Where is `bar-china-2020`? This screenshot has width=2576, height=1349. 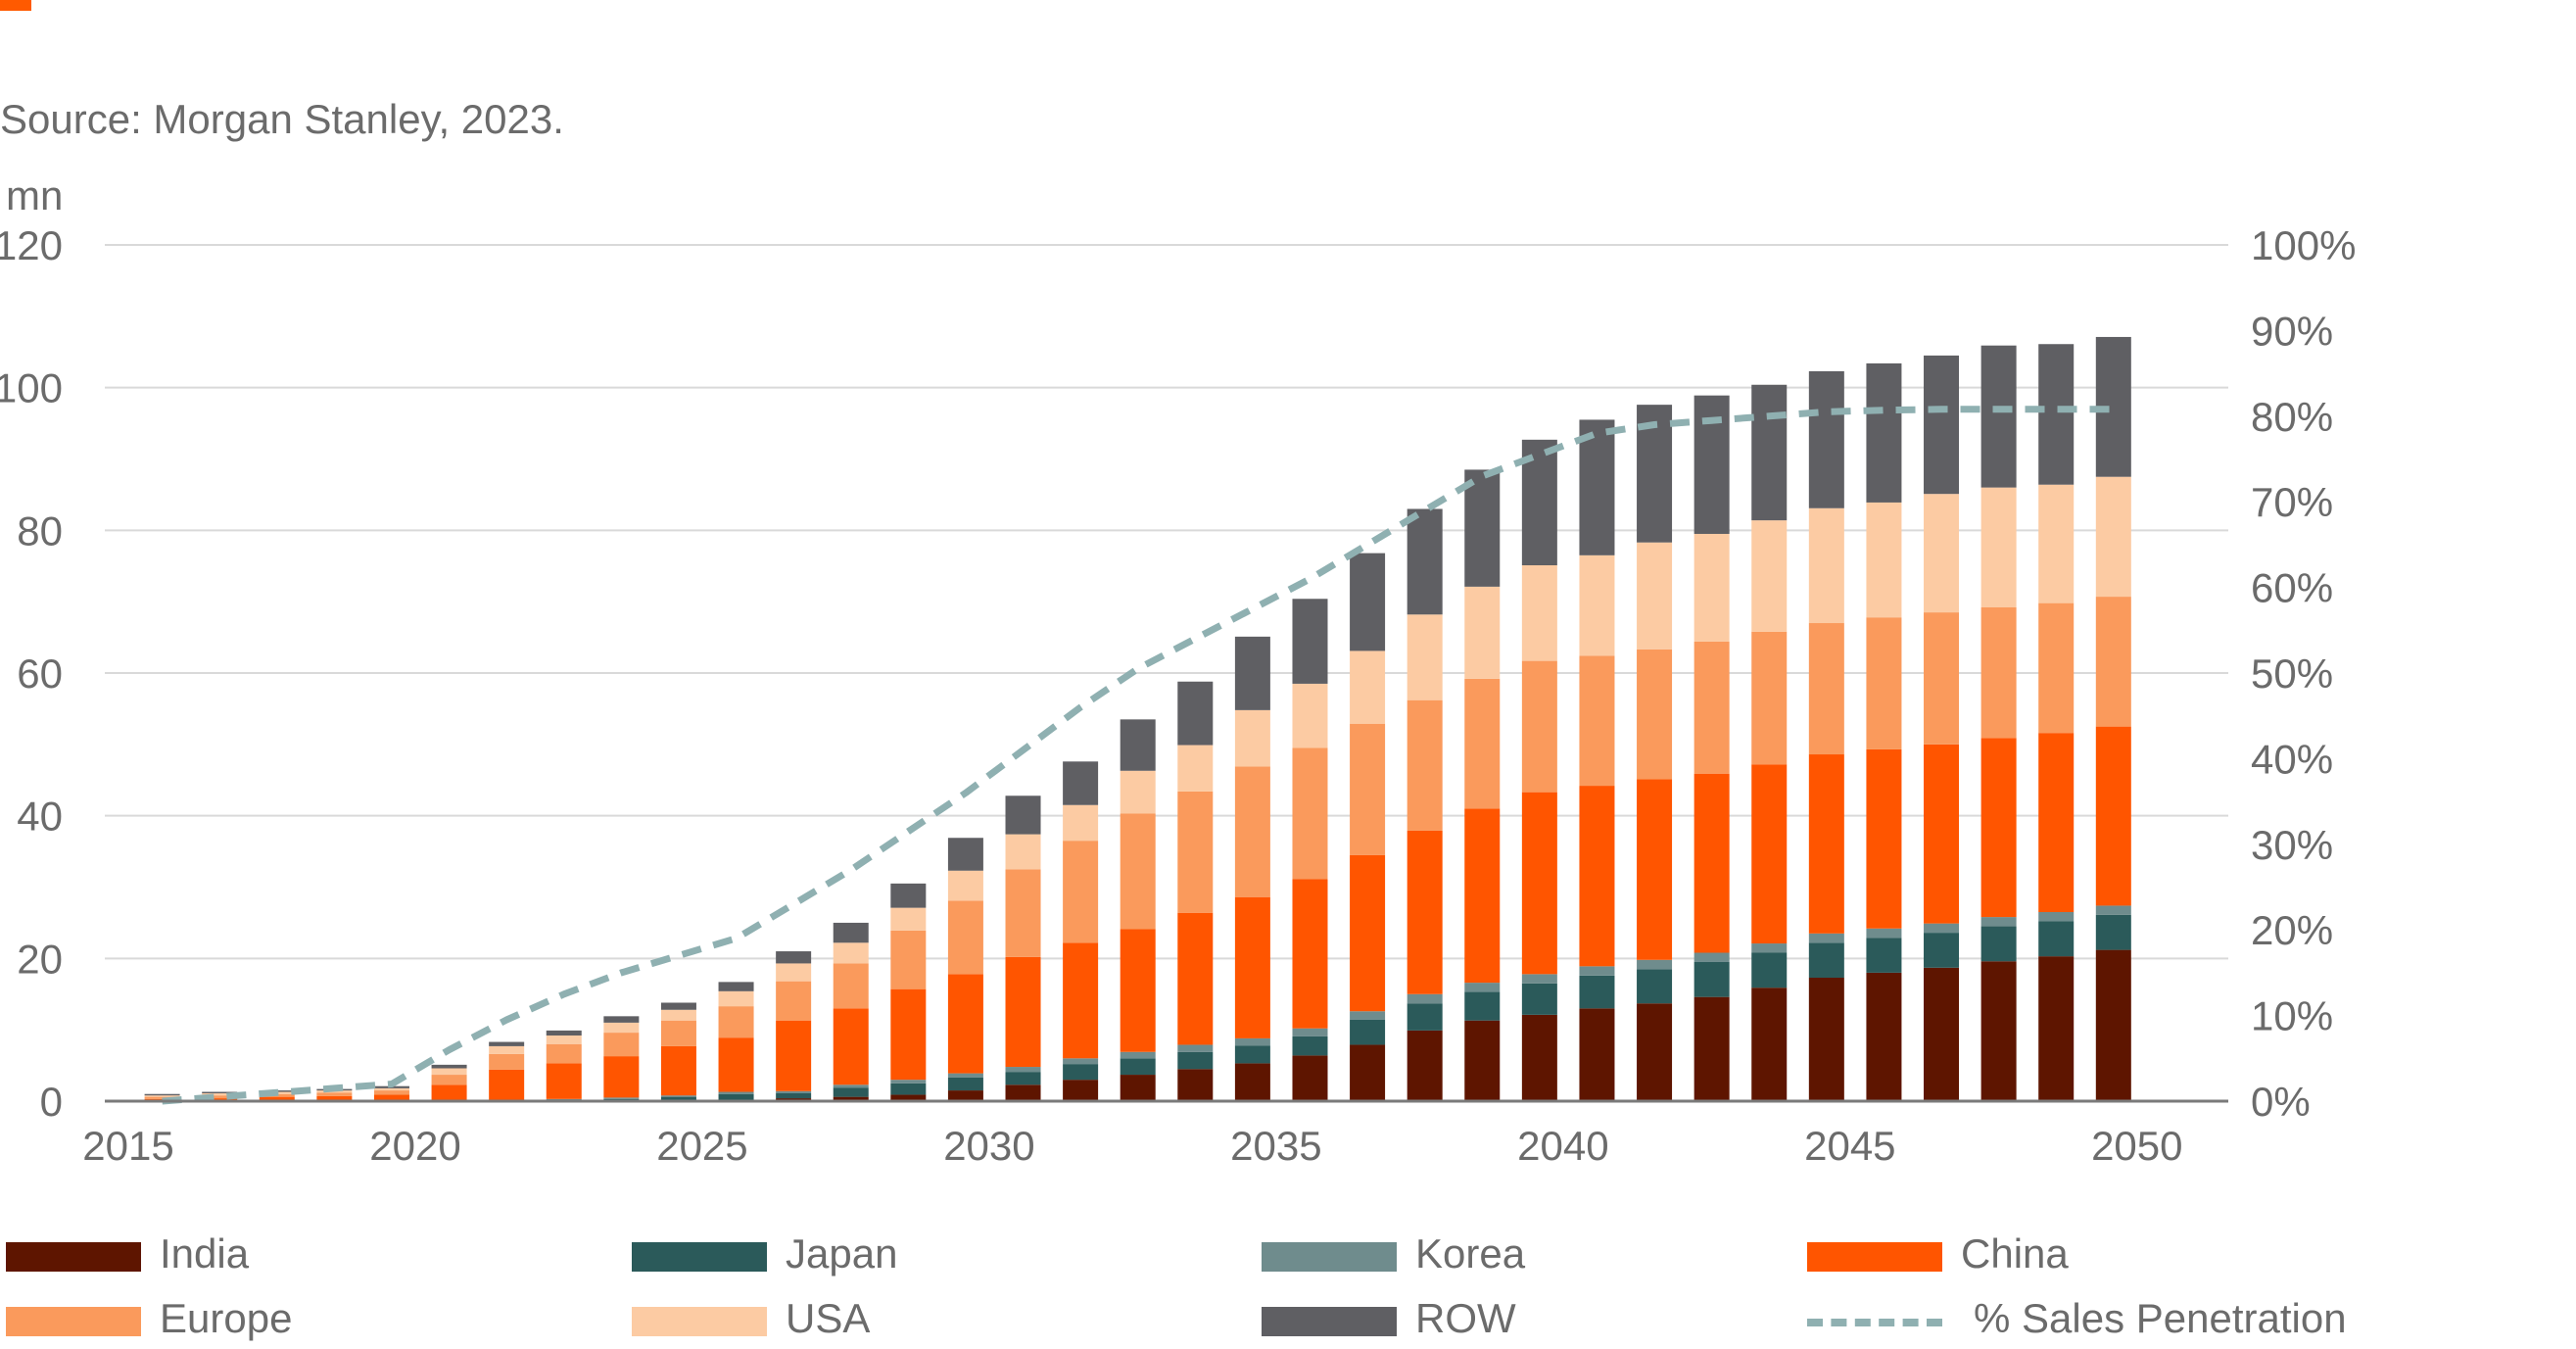 bar-china-2020 is located at coordinates (391, 1097).